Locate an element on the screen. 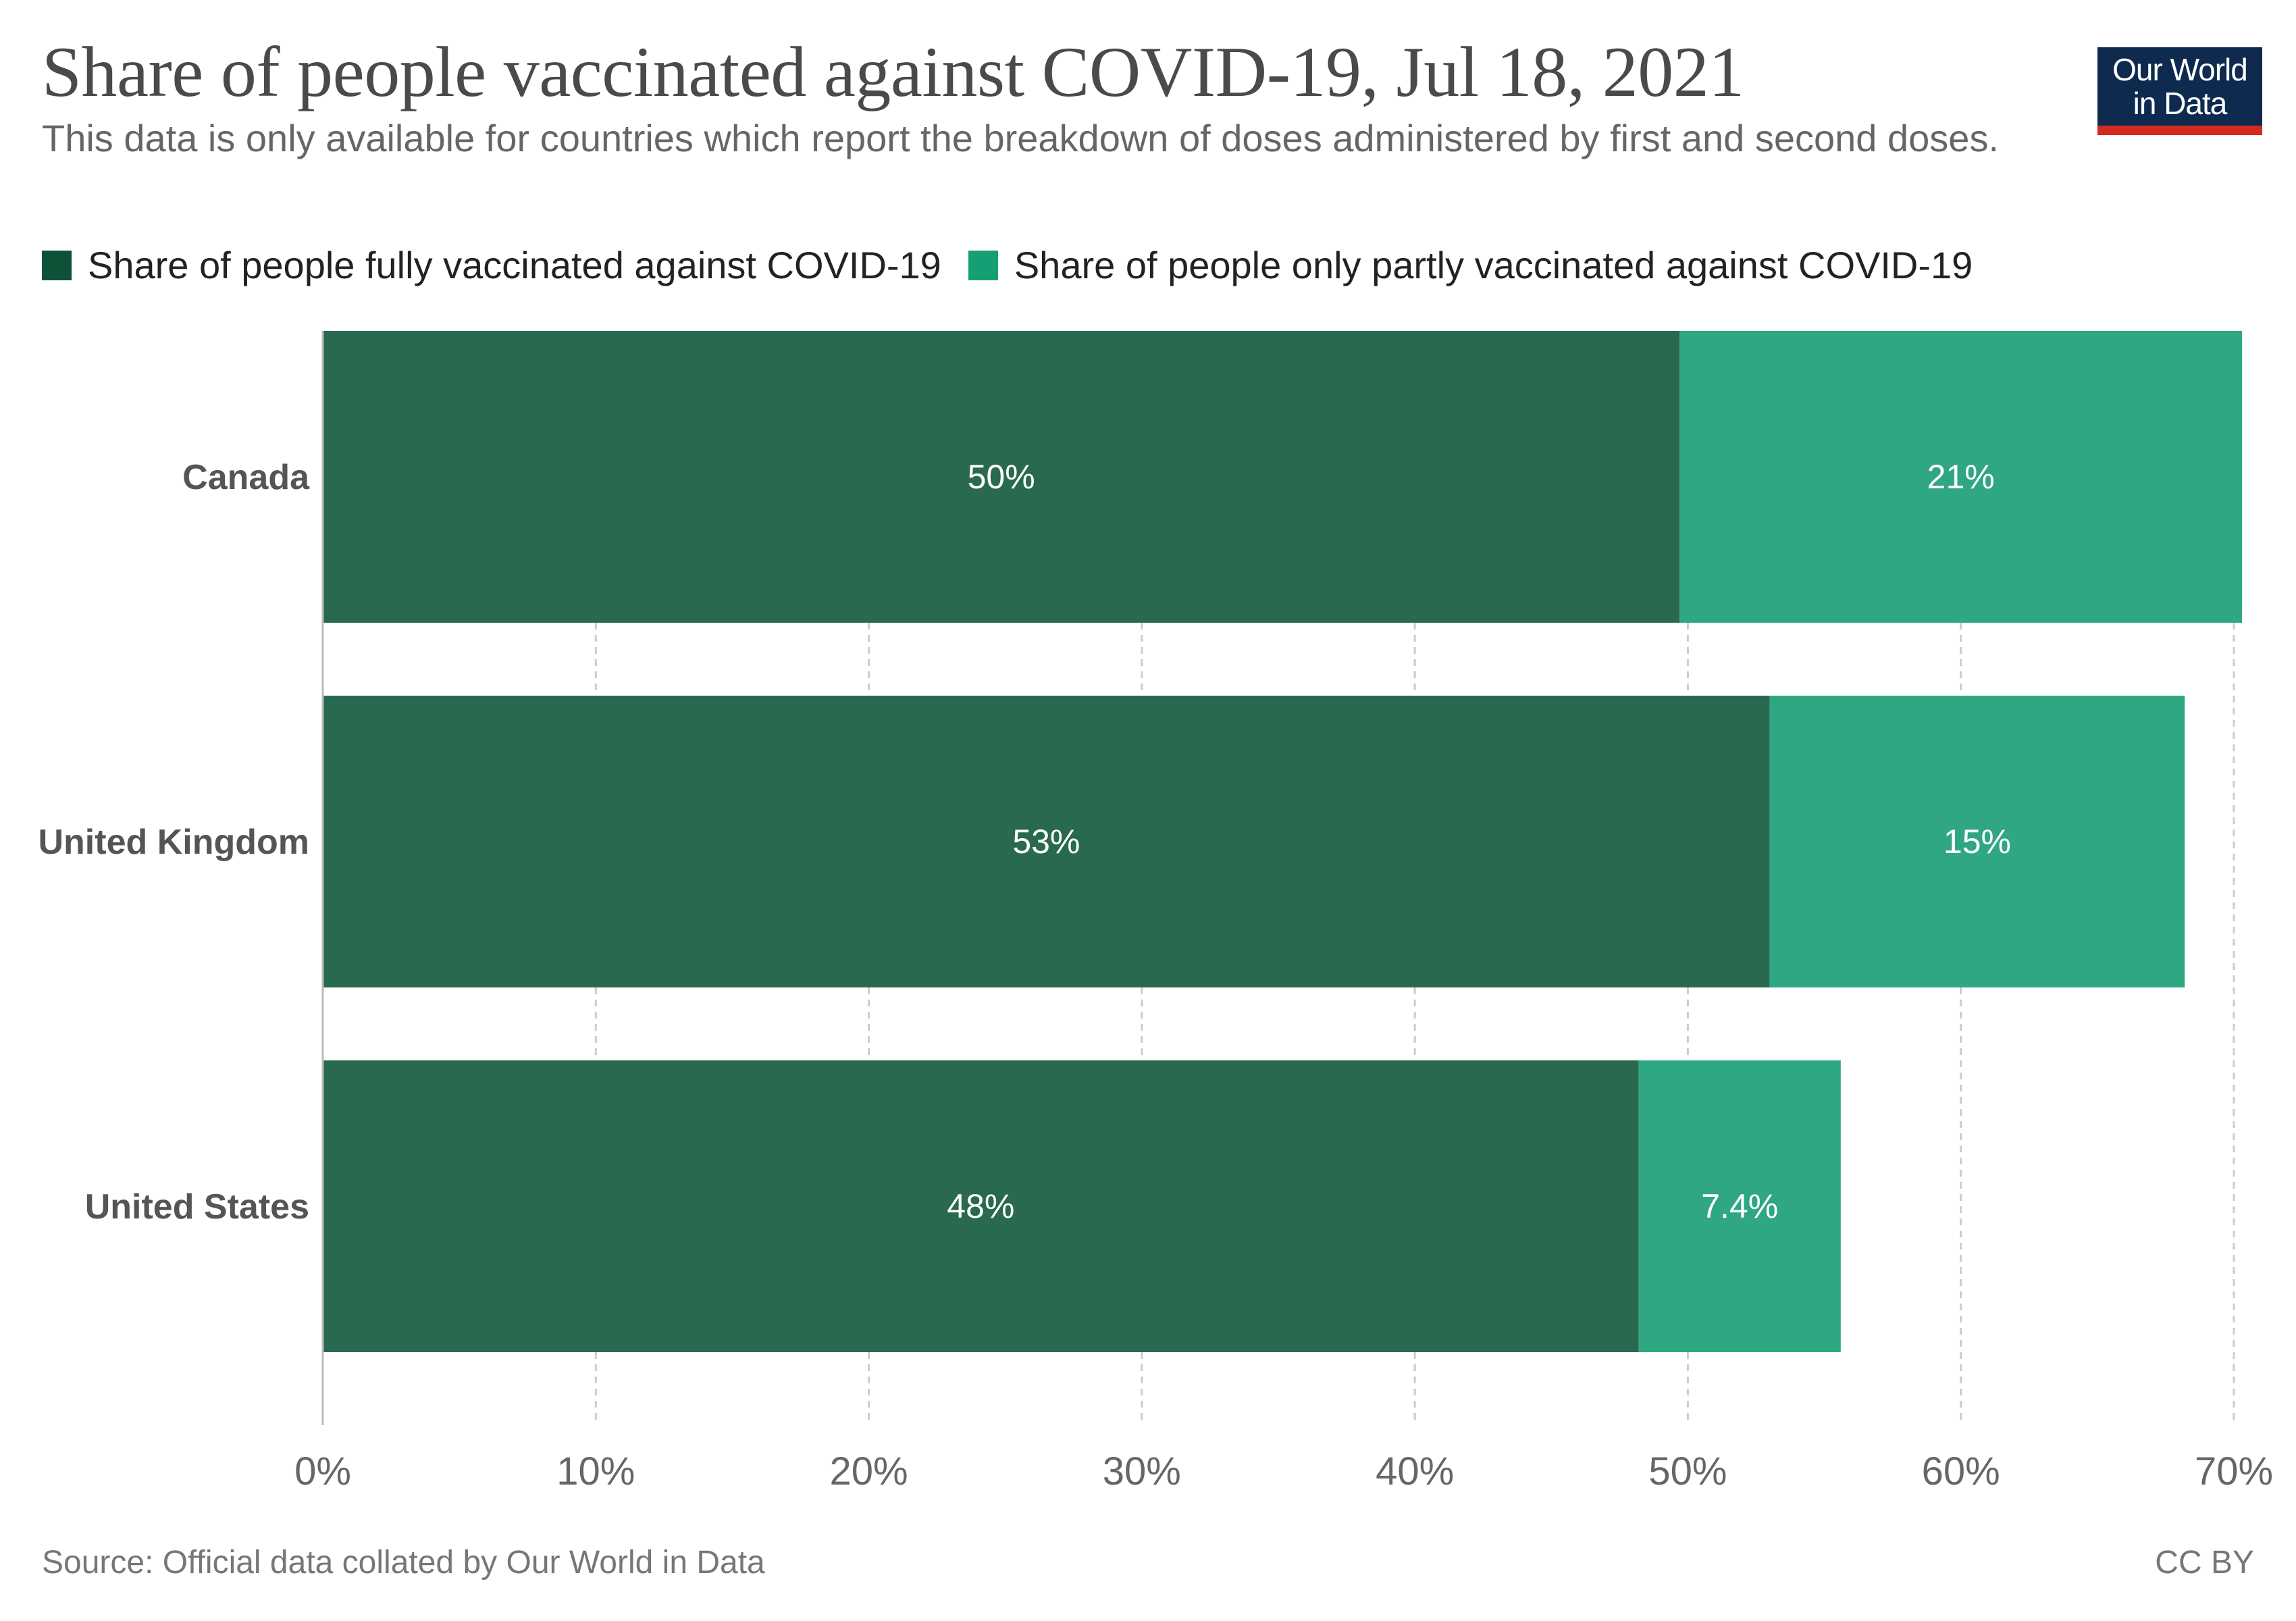 This screenshot has height=1621, width=2296. license-note: CC BY is located at coordinates (2204, 1562).